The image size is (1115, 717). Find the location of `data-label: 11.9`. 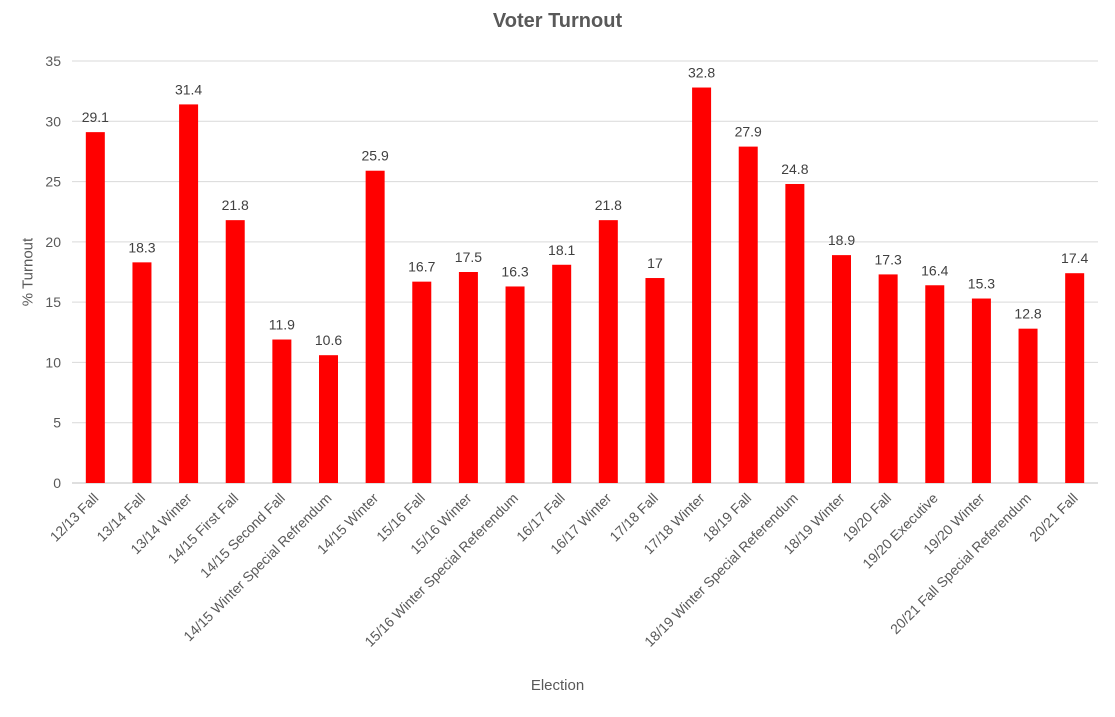

data-label: 11.9 is located at coordinates (282, 325).